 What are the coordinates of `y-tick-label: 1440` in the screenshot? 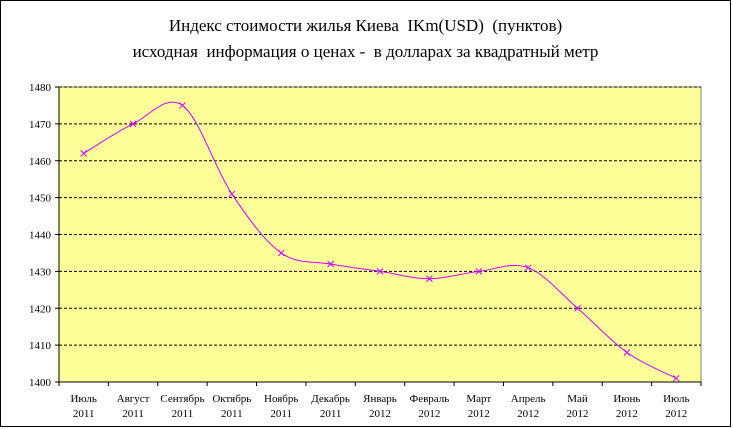 It's located at (40, 236).